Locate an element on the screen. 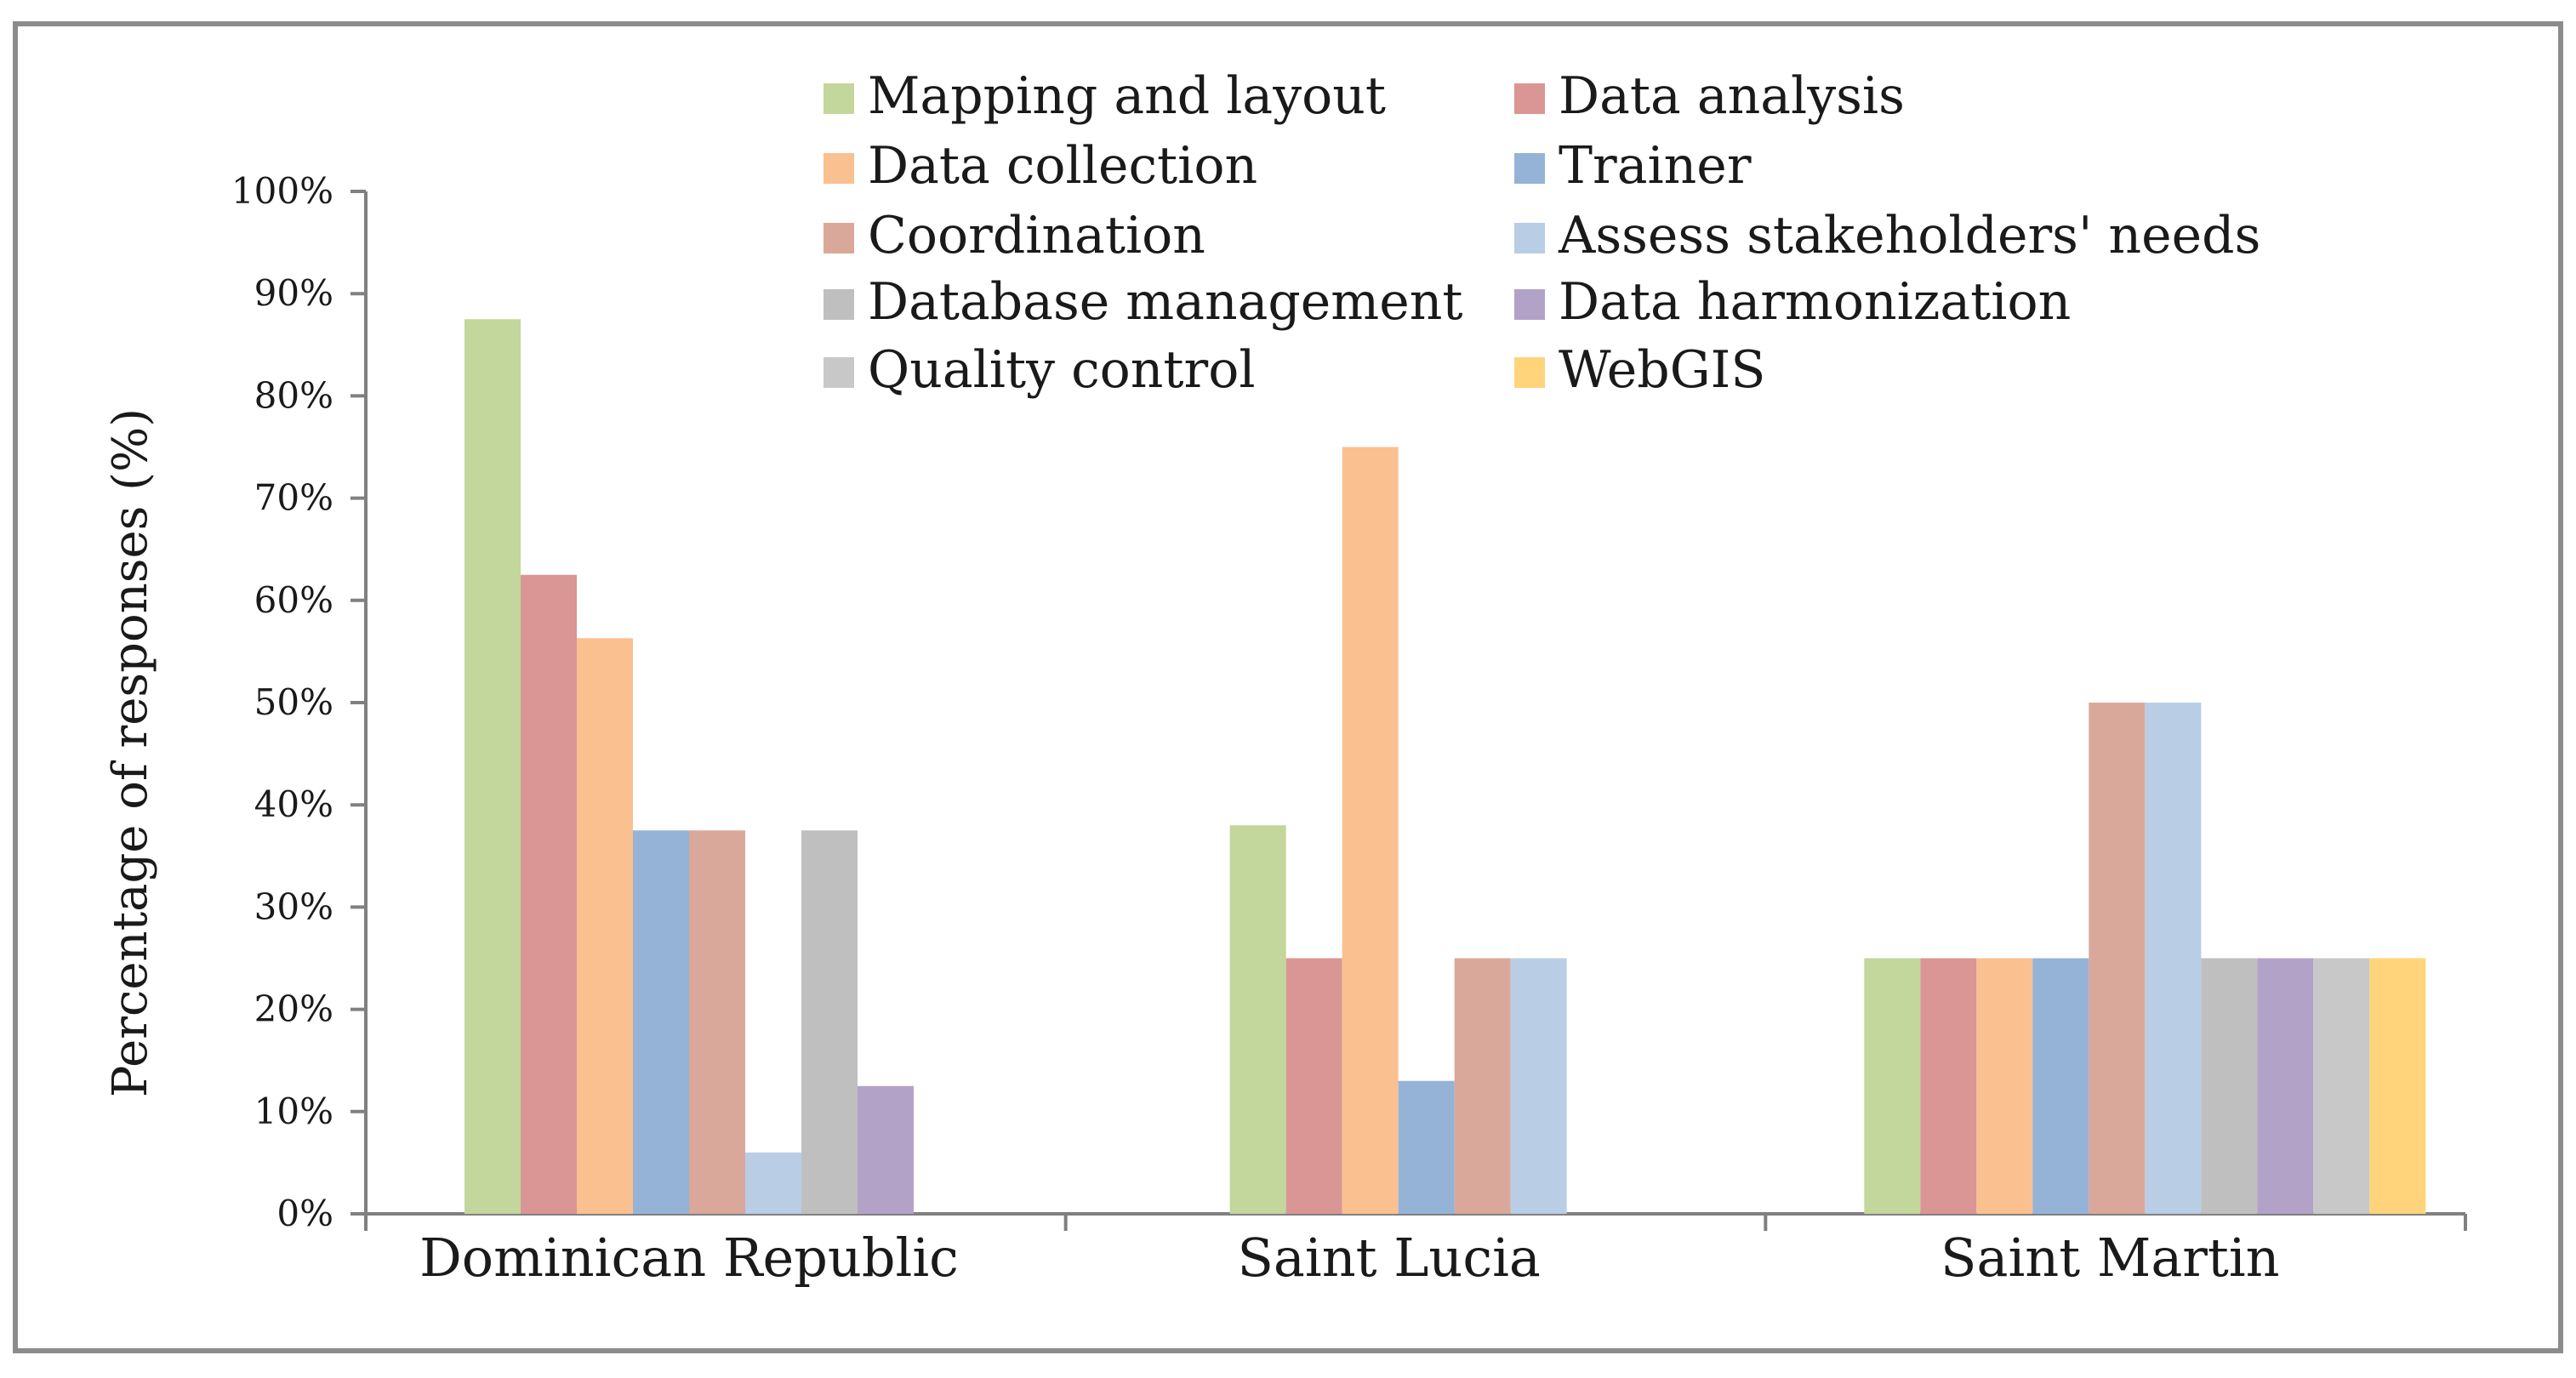 Image resolution: width=2576 pixels, height=1378 pixels. legend-label: Trainer is located at coordinates (1655, 166).